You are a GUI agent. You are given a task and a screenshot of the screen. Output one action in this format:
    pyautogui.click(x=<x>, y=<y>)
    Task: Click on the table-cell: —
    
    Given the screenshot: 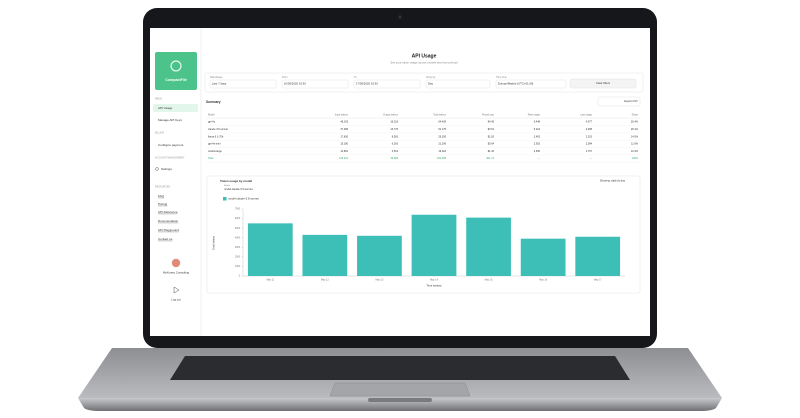 What is the action you would take?
    pyautogui.click(x=539, y=158)
    